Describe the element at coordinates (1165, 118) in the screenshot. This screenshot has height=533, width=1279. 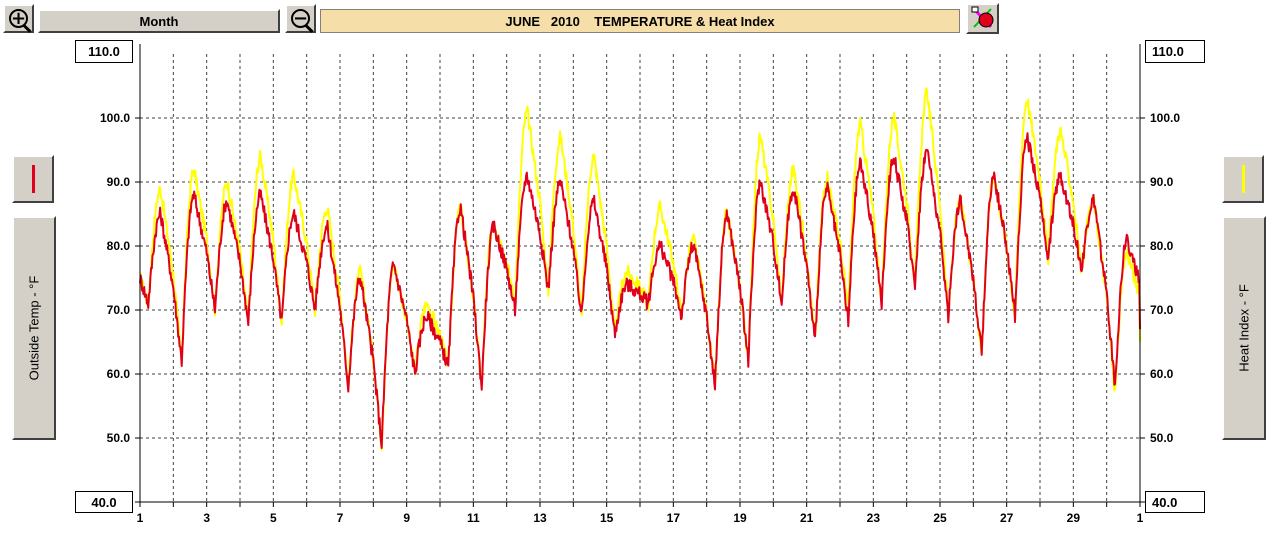
I see `y-tick-label-right: 100.0` at that location.